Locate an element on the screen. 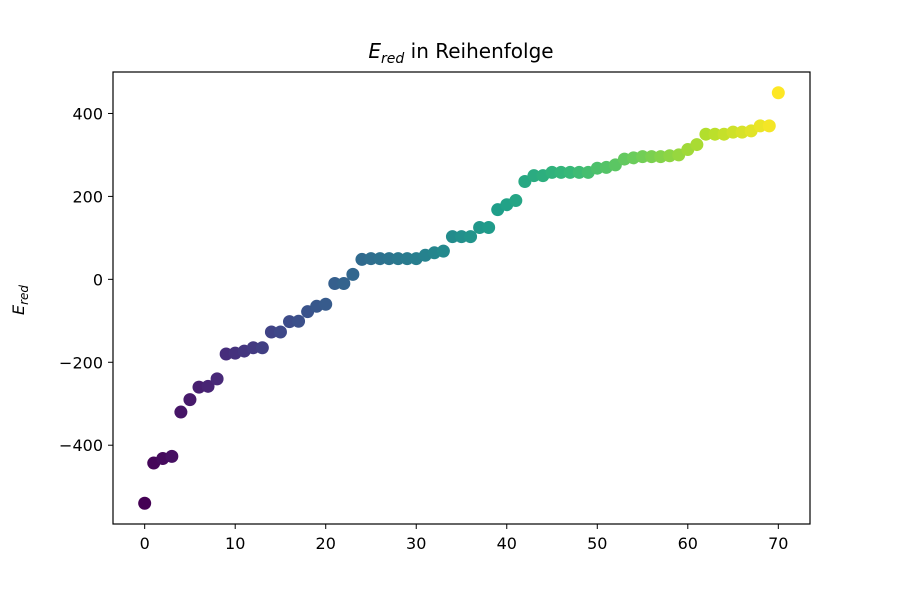 The height and width of the screenshot is (600, 900). y-tick-label: 400 is located at coordinates (87, 113).